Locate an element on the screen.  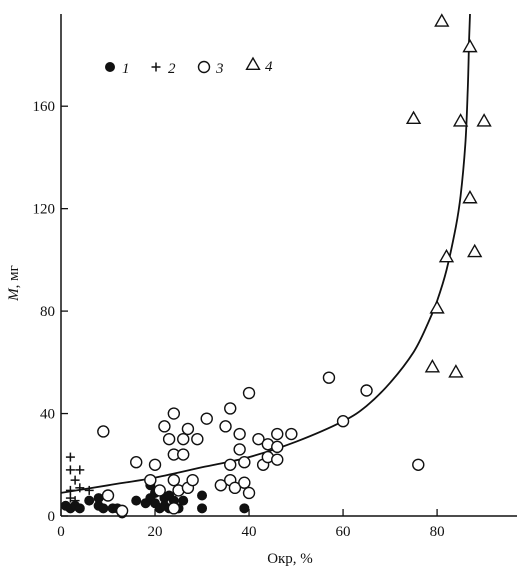
legend-label-4: 4 is located at coordinates (269, 67).